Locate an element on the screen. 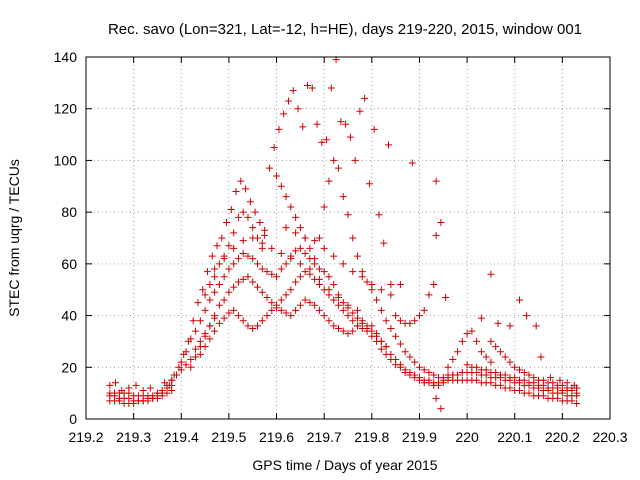  x-tick-label: 220 is located at coordinates (467, 437).